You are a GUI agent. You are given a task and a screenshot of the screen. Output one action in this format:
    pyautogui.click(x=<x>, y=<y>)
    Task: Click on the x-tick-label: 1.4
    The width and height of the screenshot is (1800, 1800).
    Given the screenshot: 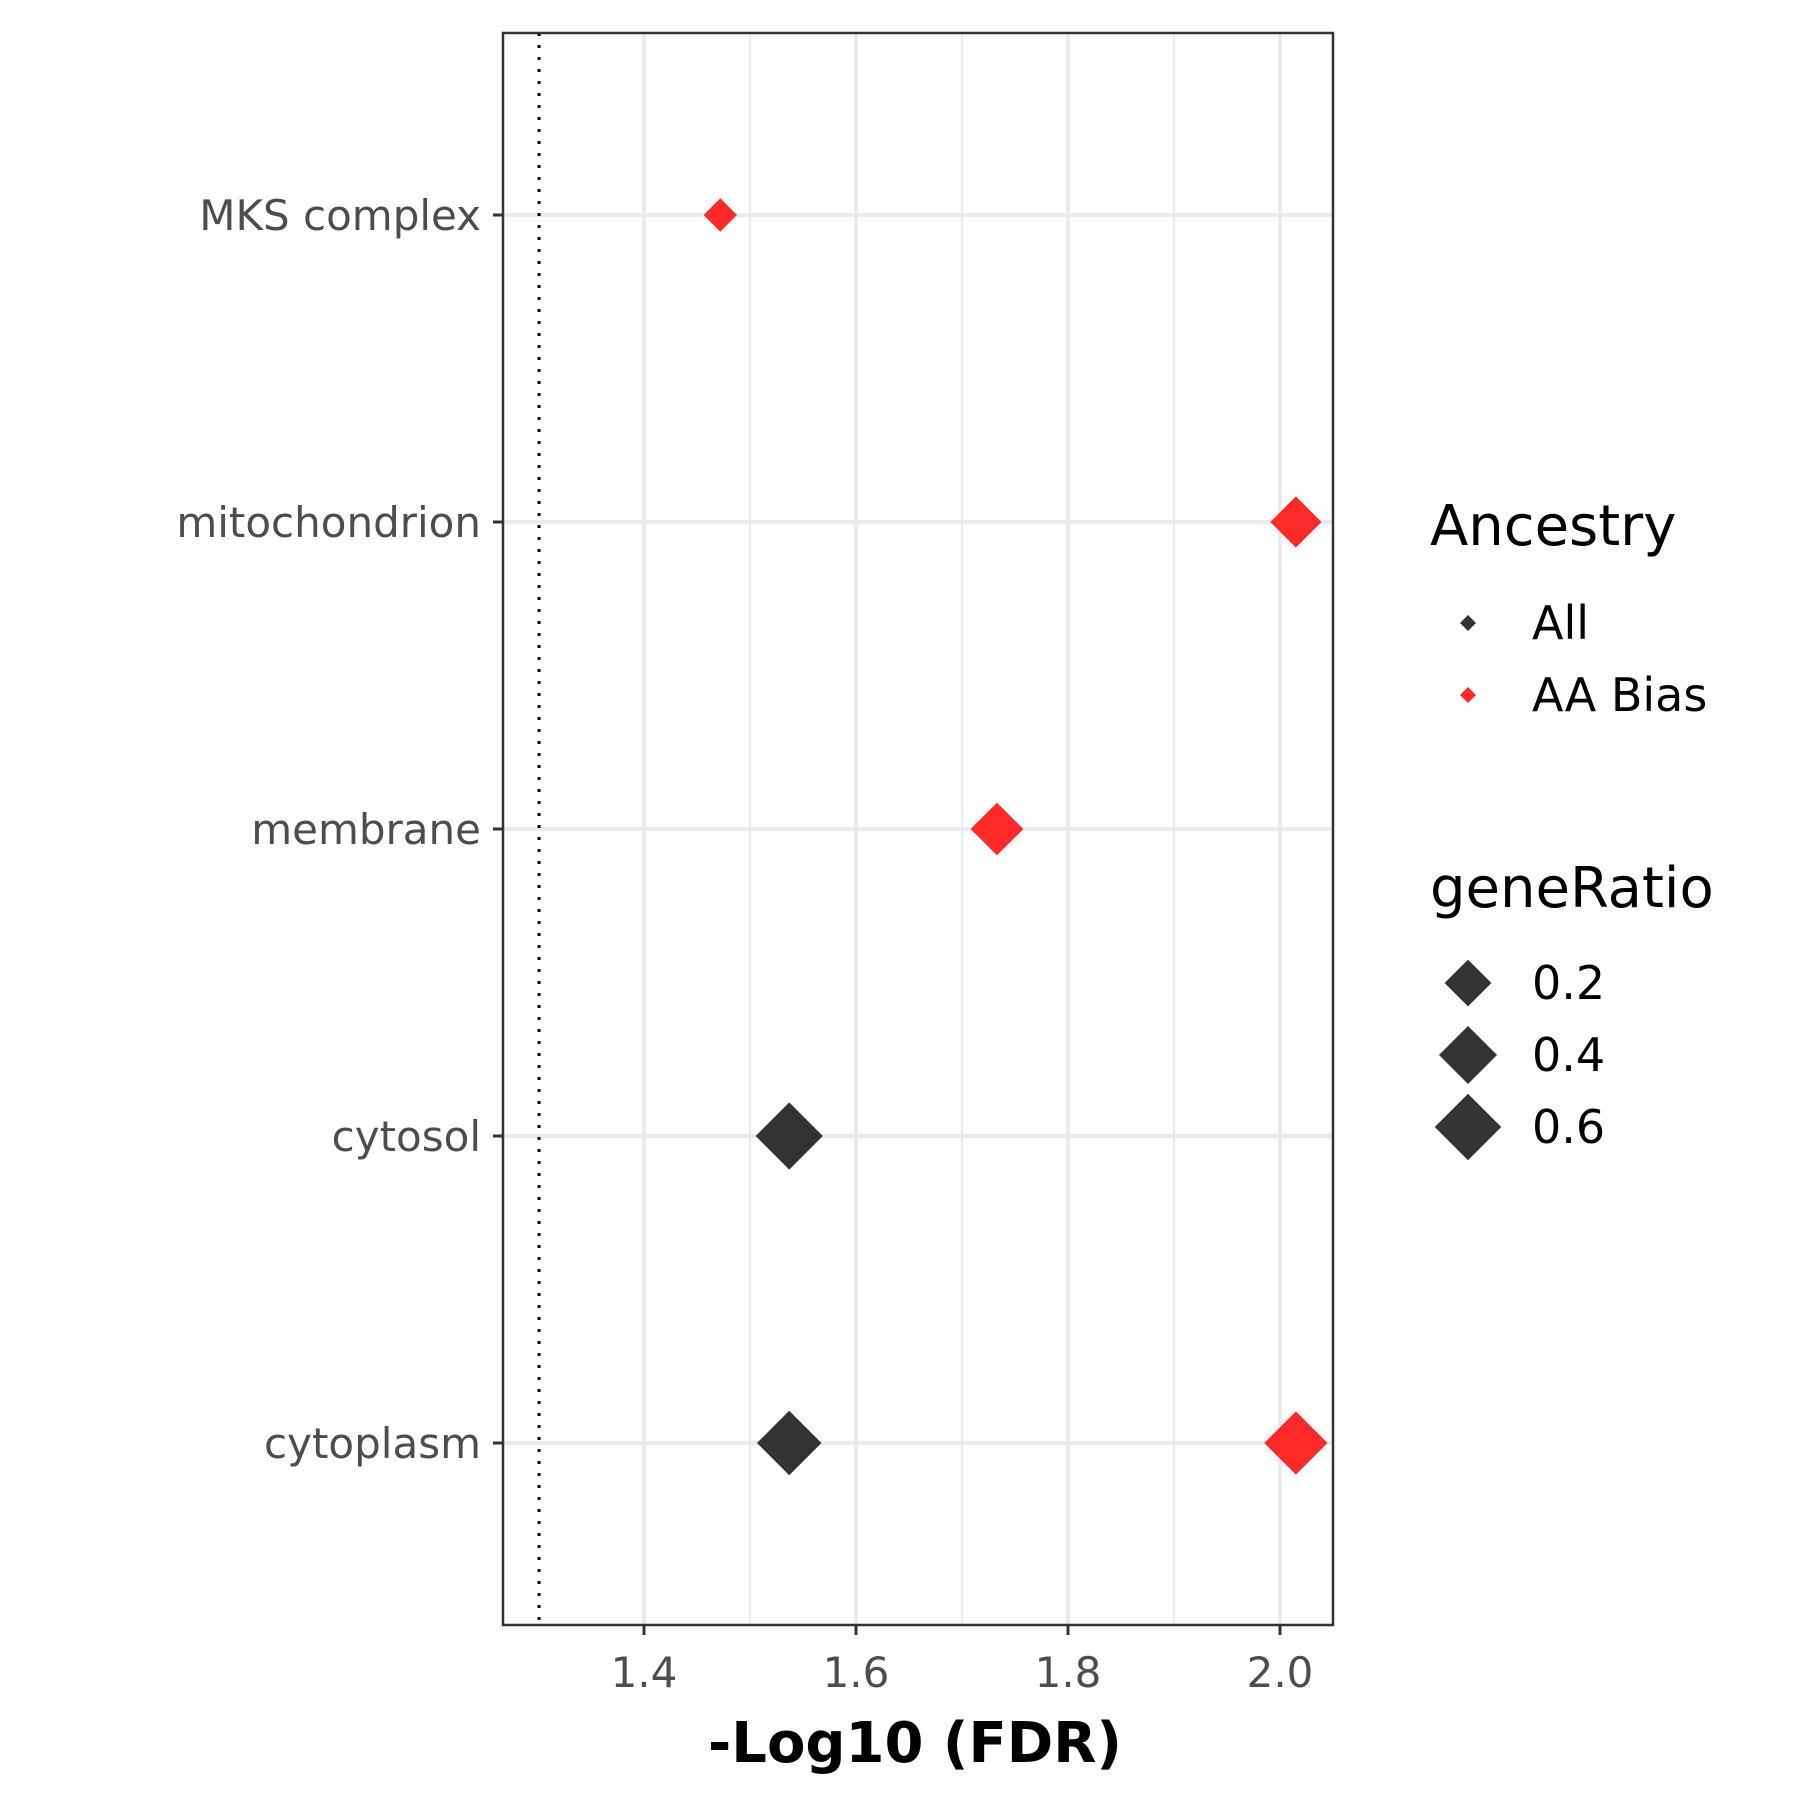 What is the action you would take?
    pyautogui.click(x=644, y=1672)
    